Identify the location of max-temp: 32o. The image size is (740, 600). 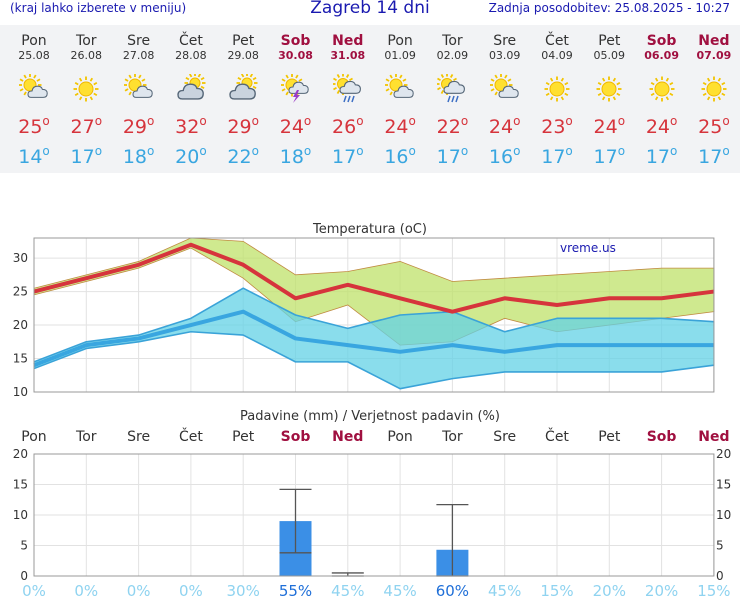
(191, 126).